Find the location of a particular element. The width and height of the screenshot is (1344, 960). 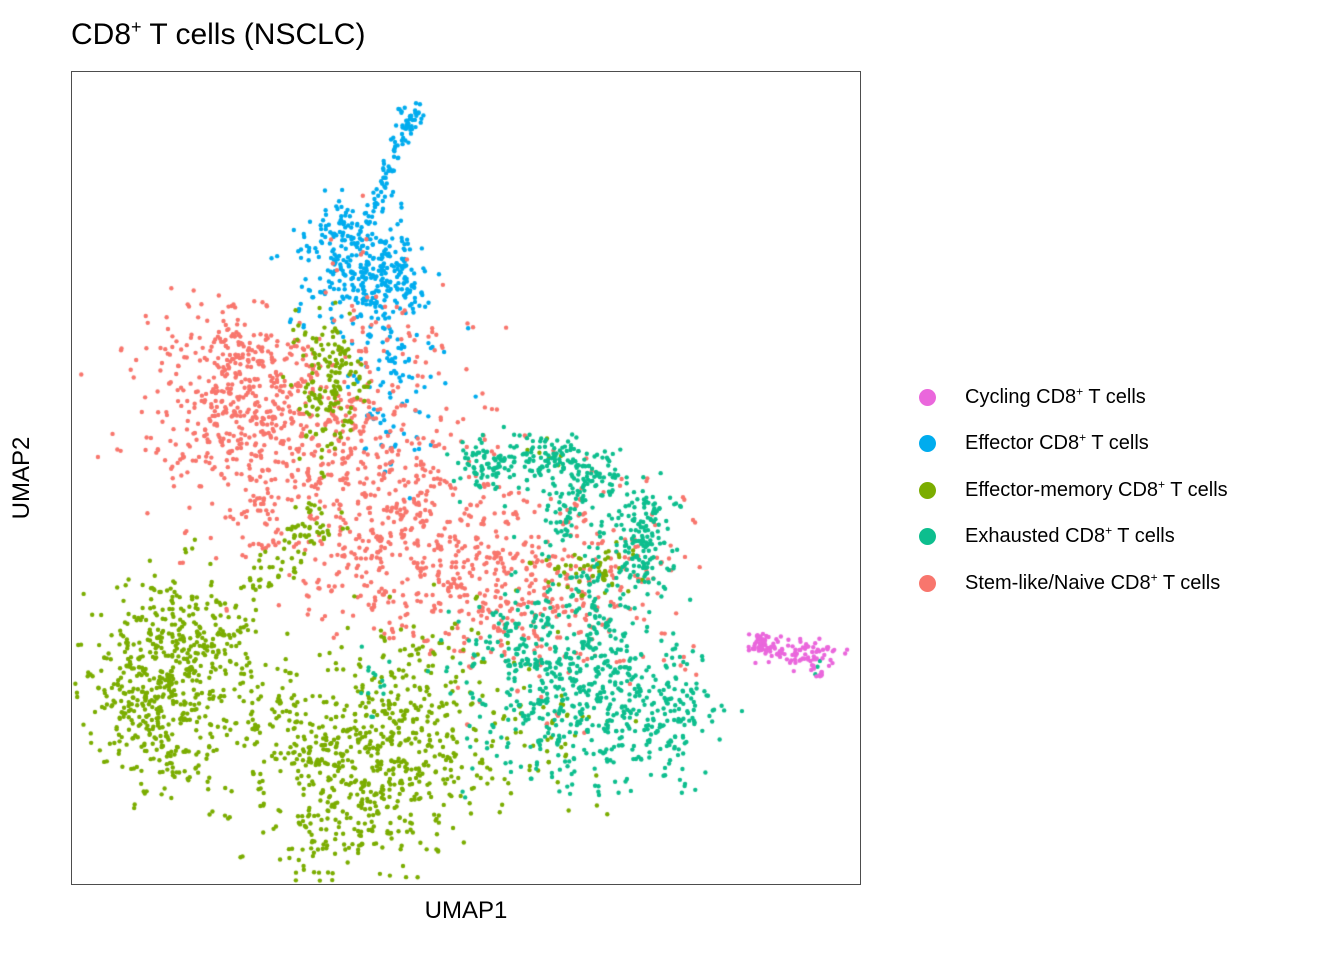

legend-item-cycling: Cycling CD8+ T cells is located at coordinates (1073, 397).